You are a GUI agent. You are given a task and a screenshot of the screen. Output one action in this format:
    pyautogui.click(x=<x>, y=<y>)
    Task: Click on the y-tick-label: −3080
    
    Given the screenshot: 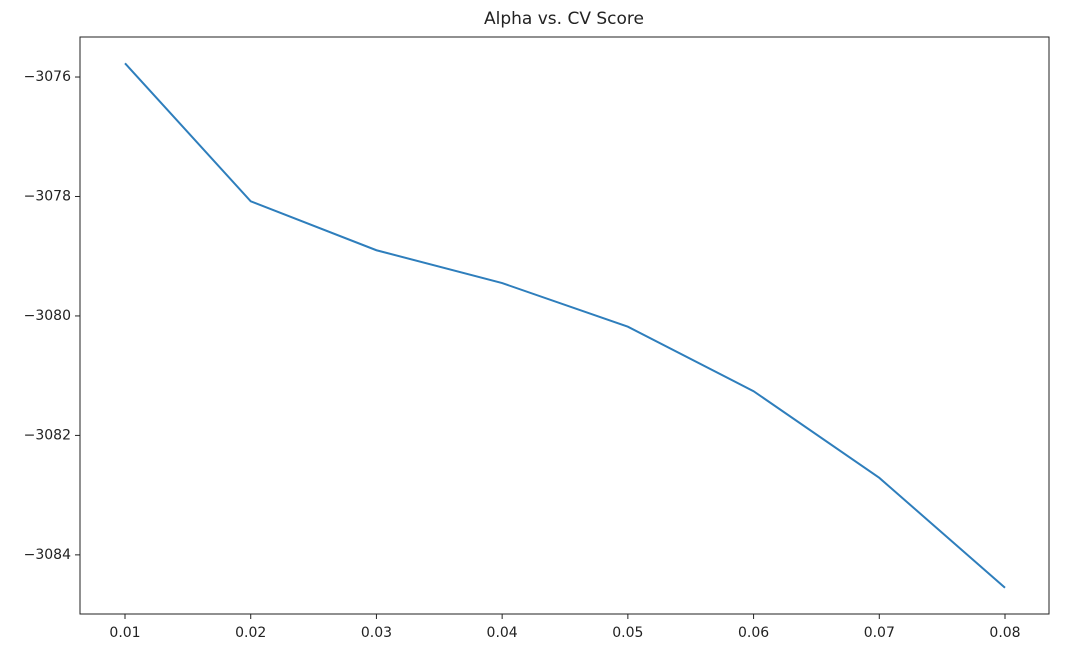 What is the action you would take?
    pyautogui.click(x=47, y=316)
    